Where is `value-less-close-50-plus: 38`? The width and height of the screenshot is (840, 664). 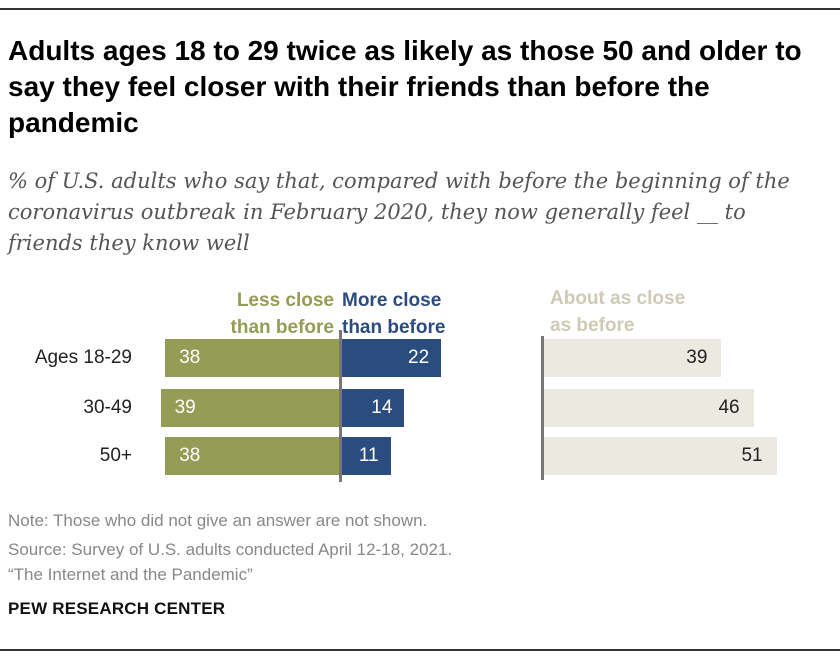
value-less-close-50-plus: 38 is located at coordinates (190, 455).